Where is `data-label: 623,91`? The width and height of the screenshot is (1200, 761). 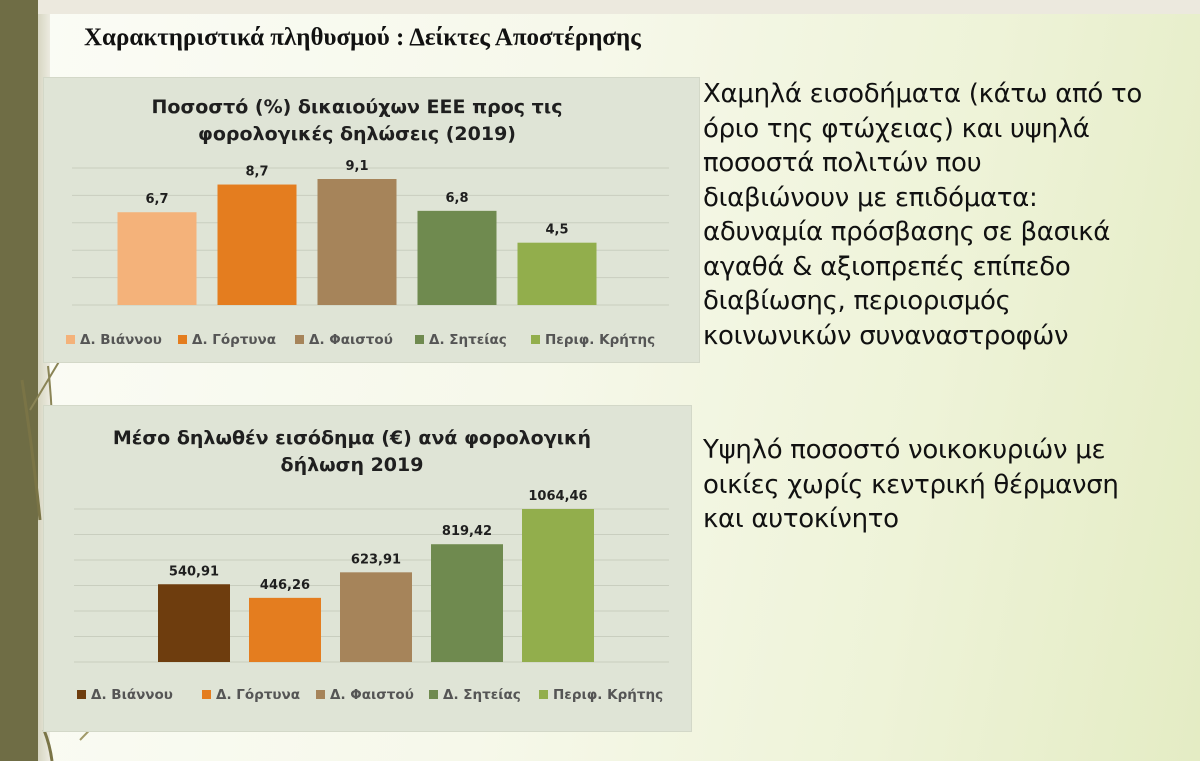 data-label: 623,91 is located at coordinates (376, 559).